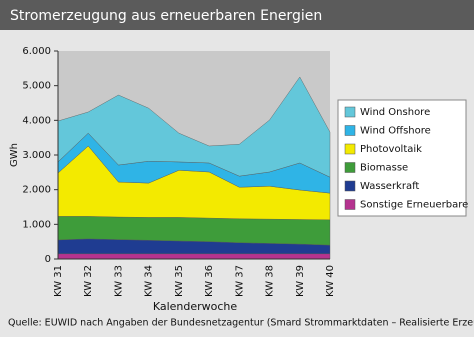  Describe the element at coordinates (300, 281) in the screenshot. I see `x-tick-label: KW 39` at that location.